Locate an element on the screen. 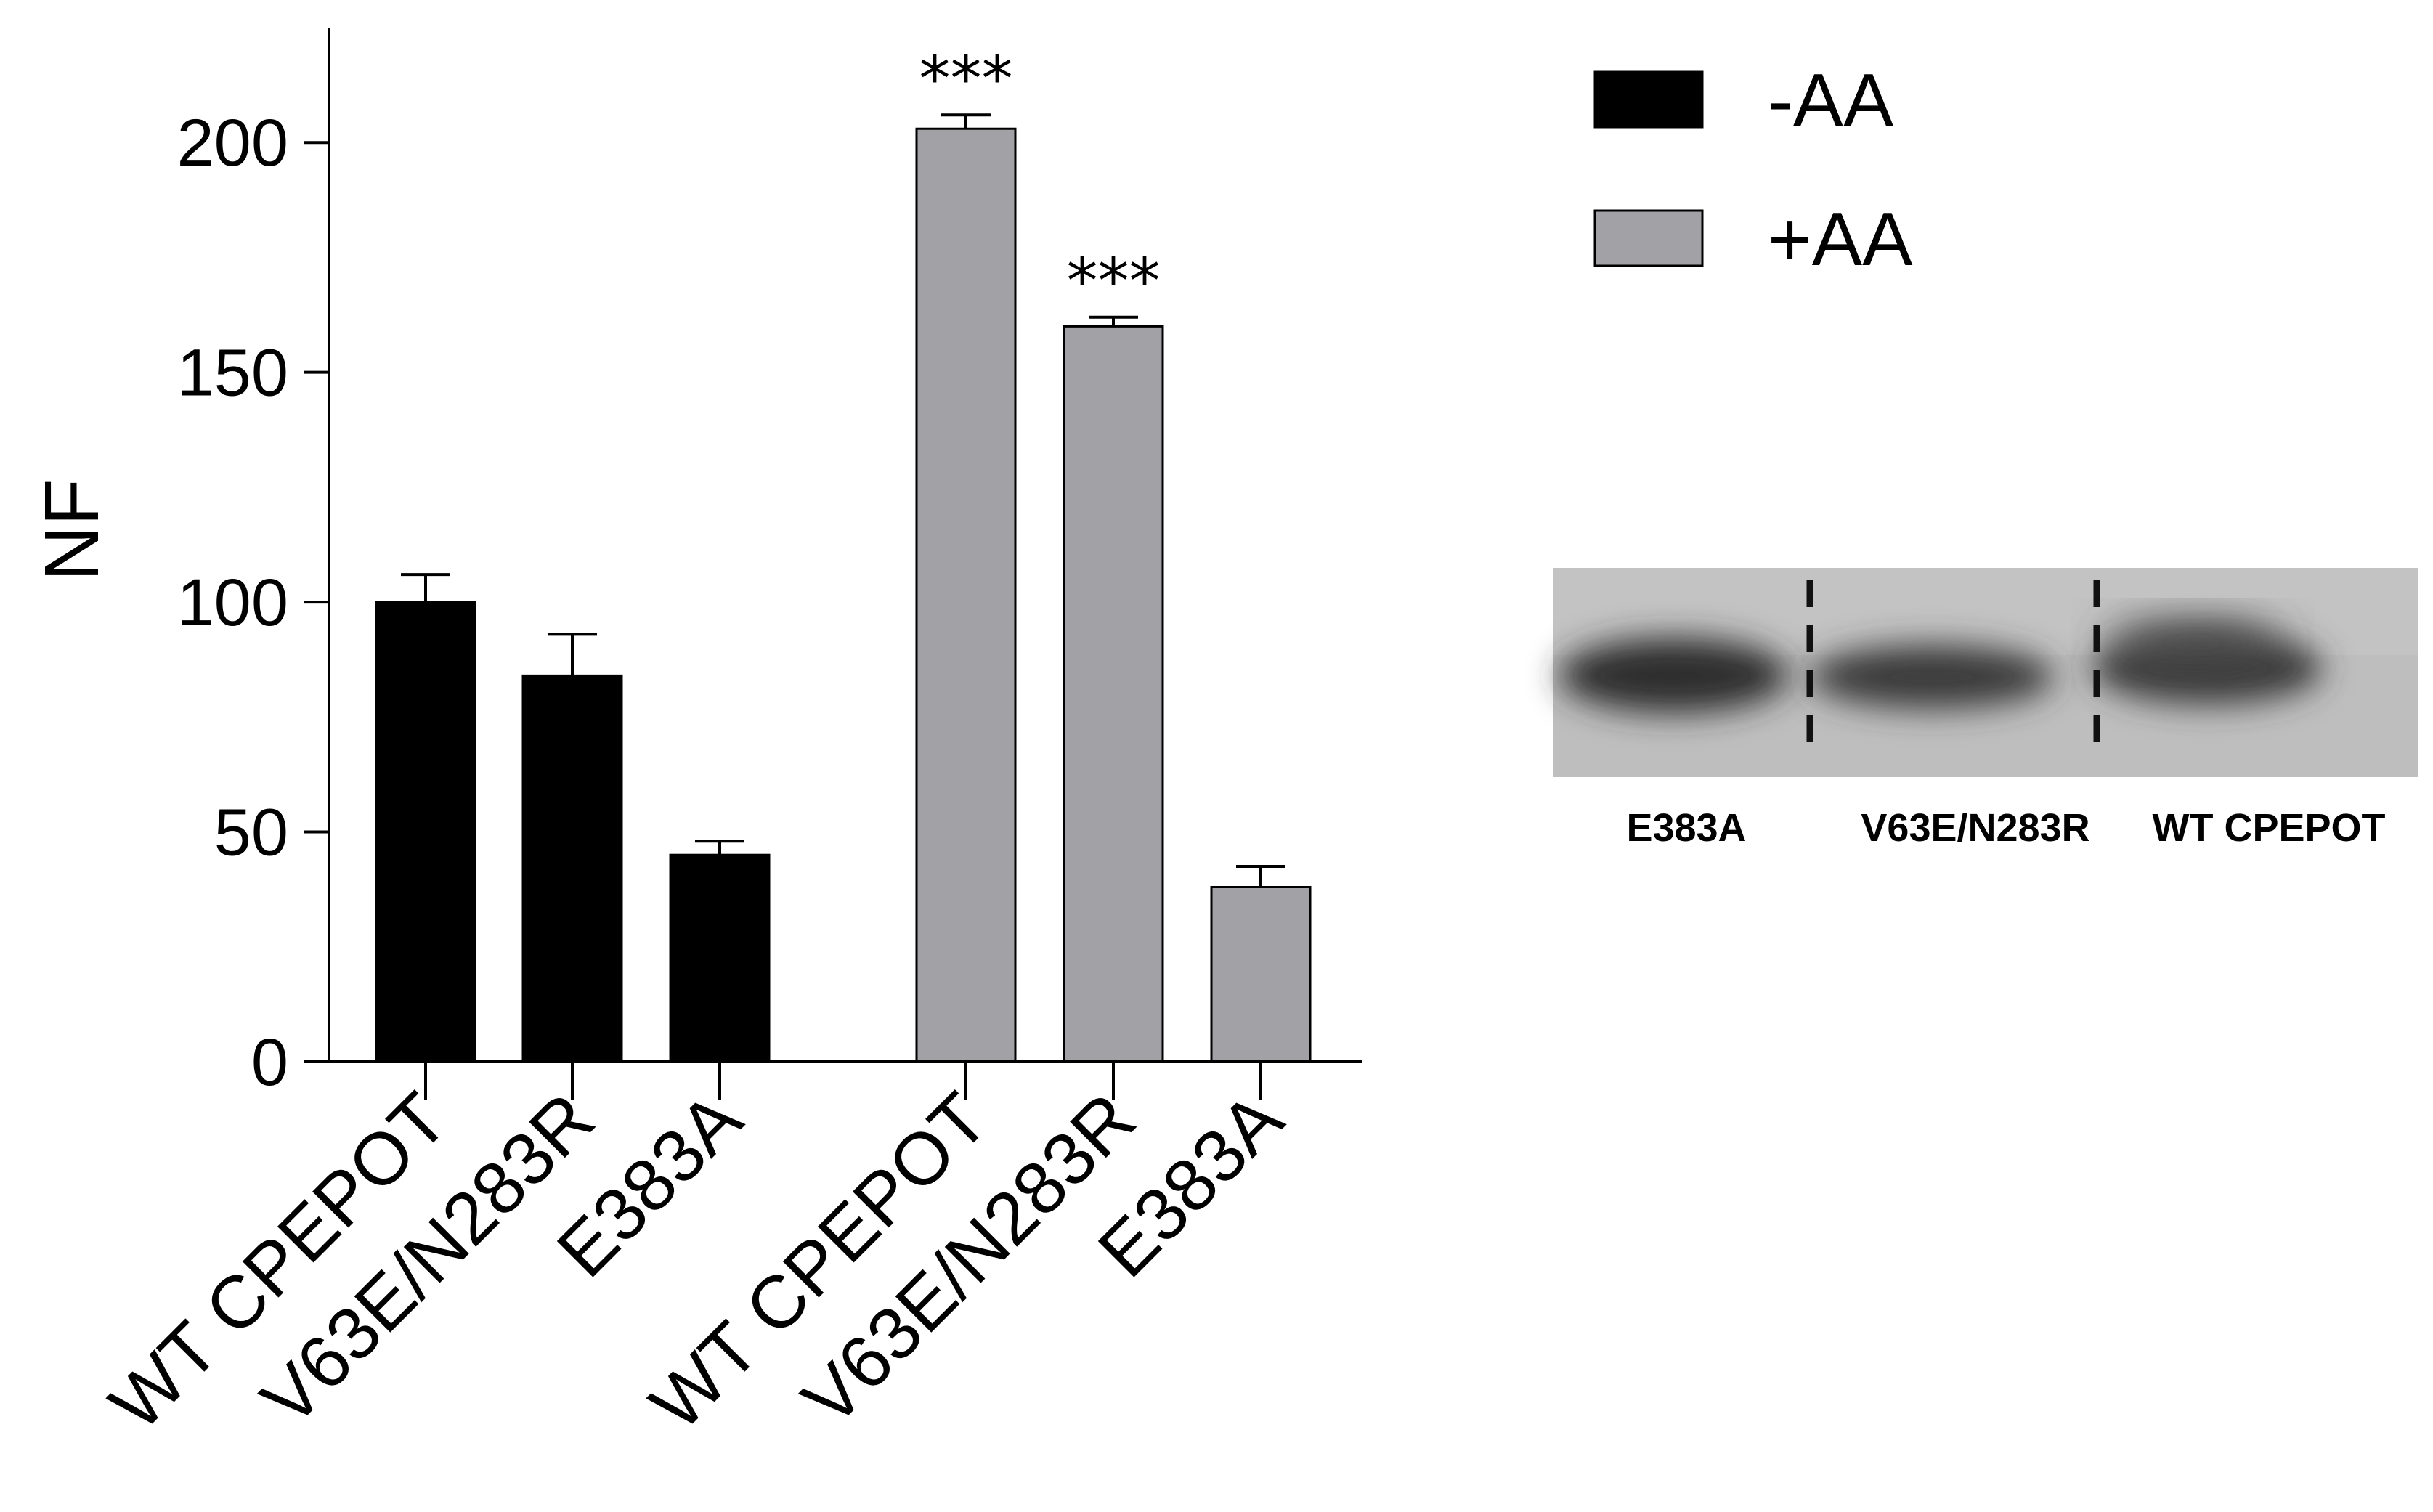 This screenshot has width=2433, height=1512. y-tick-label: 0 is located at coordinates (269, 1062).